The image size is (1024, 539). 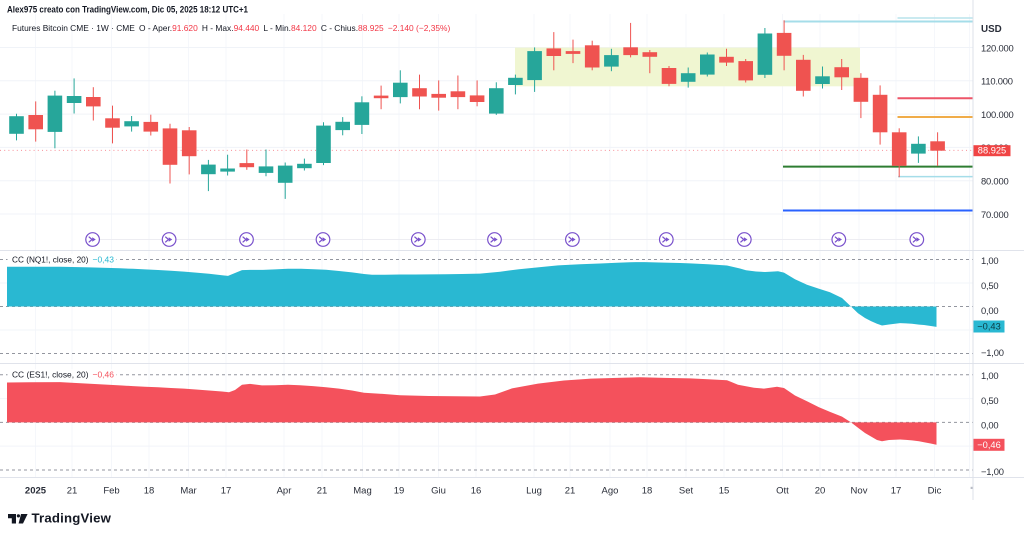 What do you see at coordinates (994, 181) in the screenshot?
I see `svg-text: 80.000` at bounding box center [994, 181].